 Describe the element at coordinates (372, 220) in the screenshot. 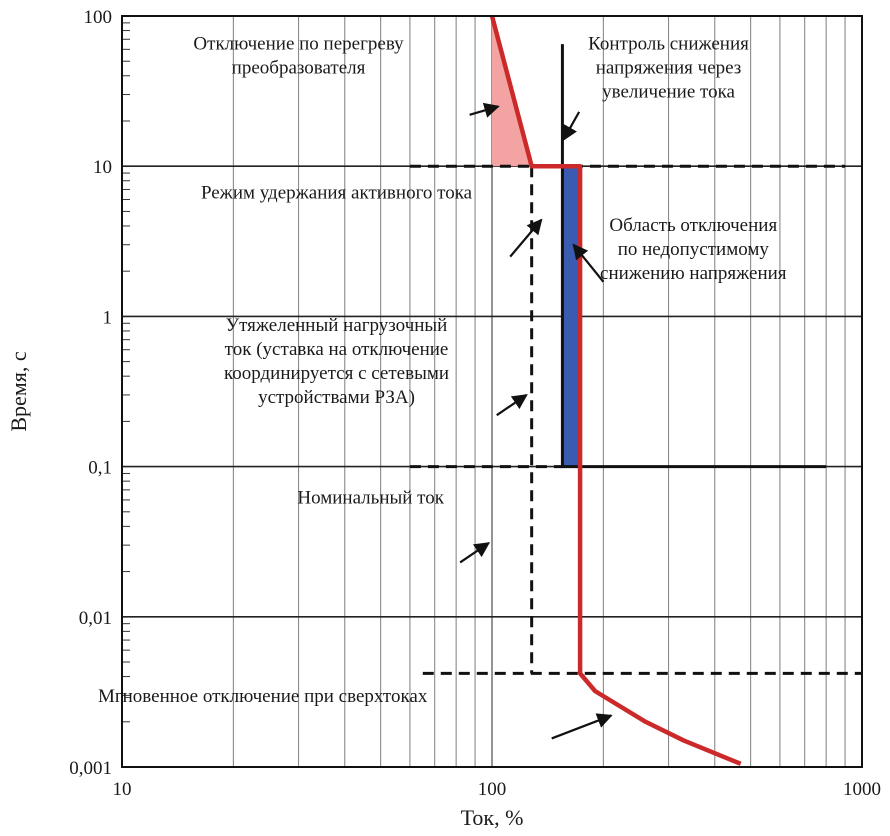

I see `annotation: Режим удержания активного тока` at that location.